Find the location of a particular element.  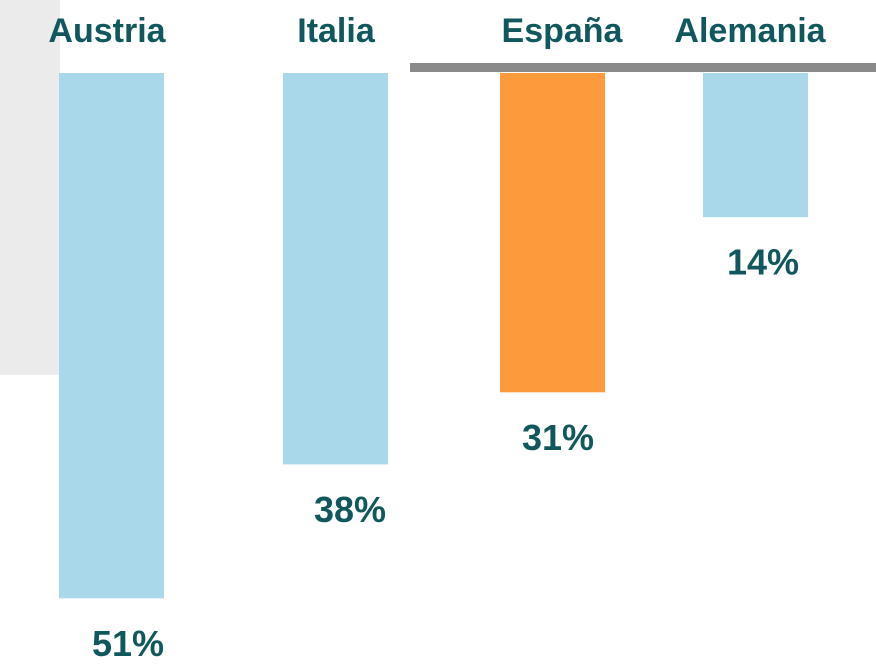

value-label: 38% is located at coordinates (350, 509).